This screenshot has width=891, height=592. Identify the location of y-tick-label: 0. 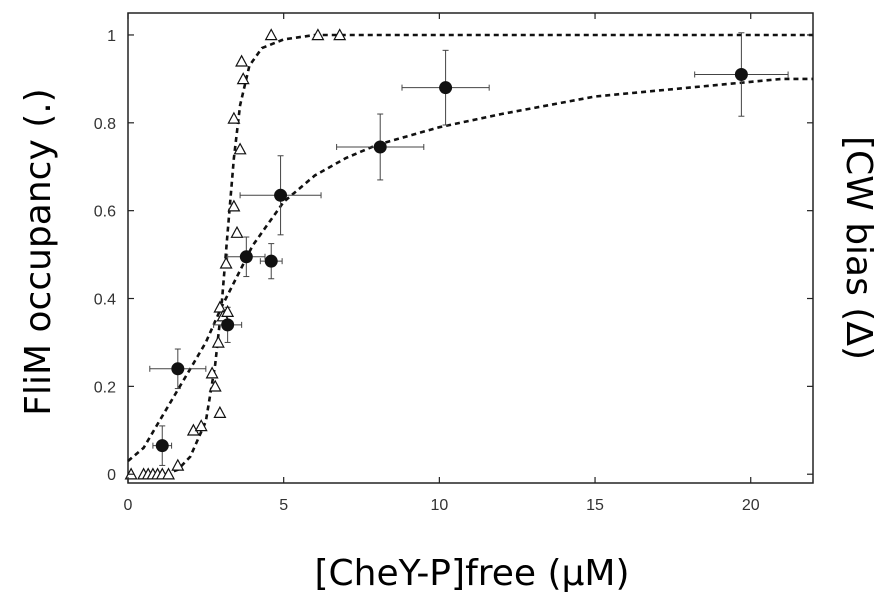
(111, 475).